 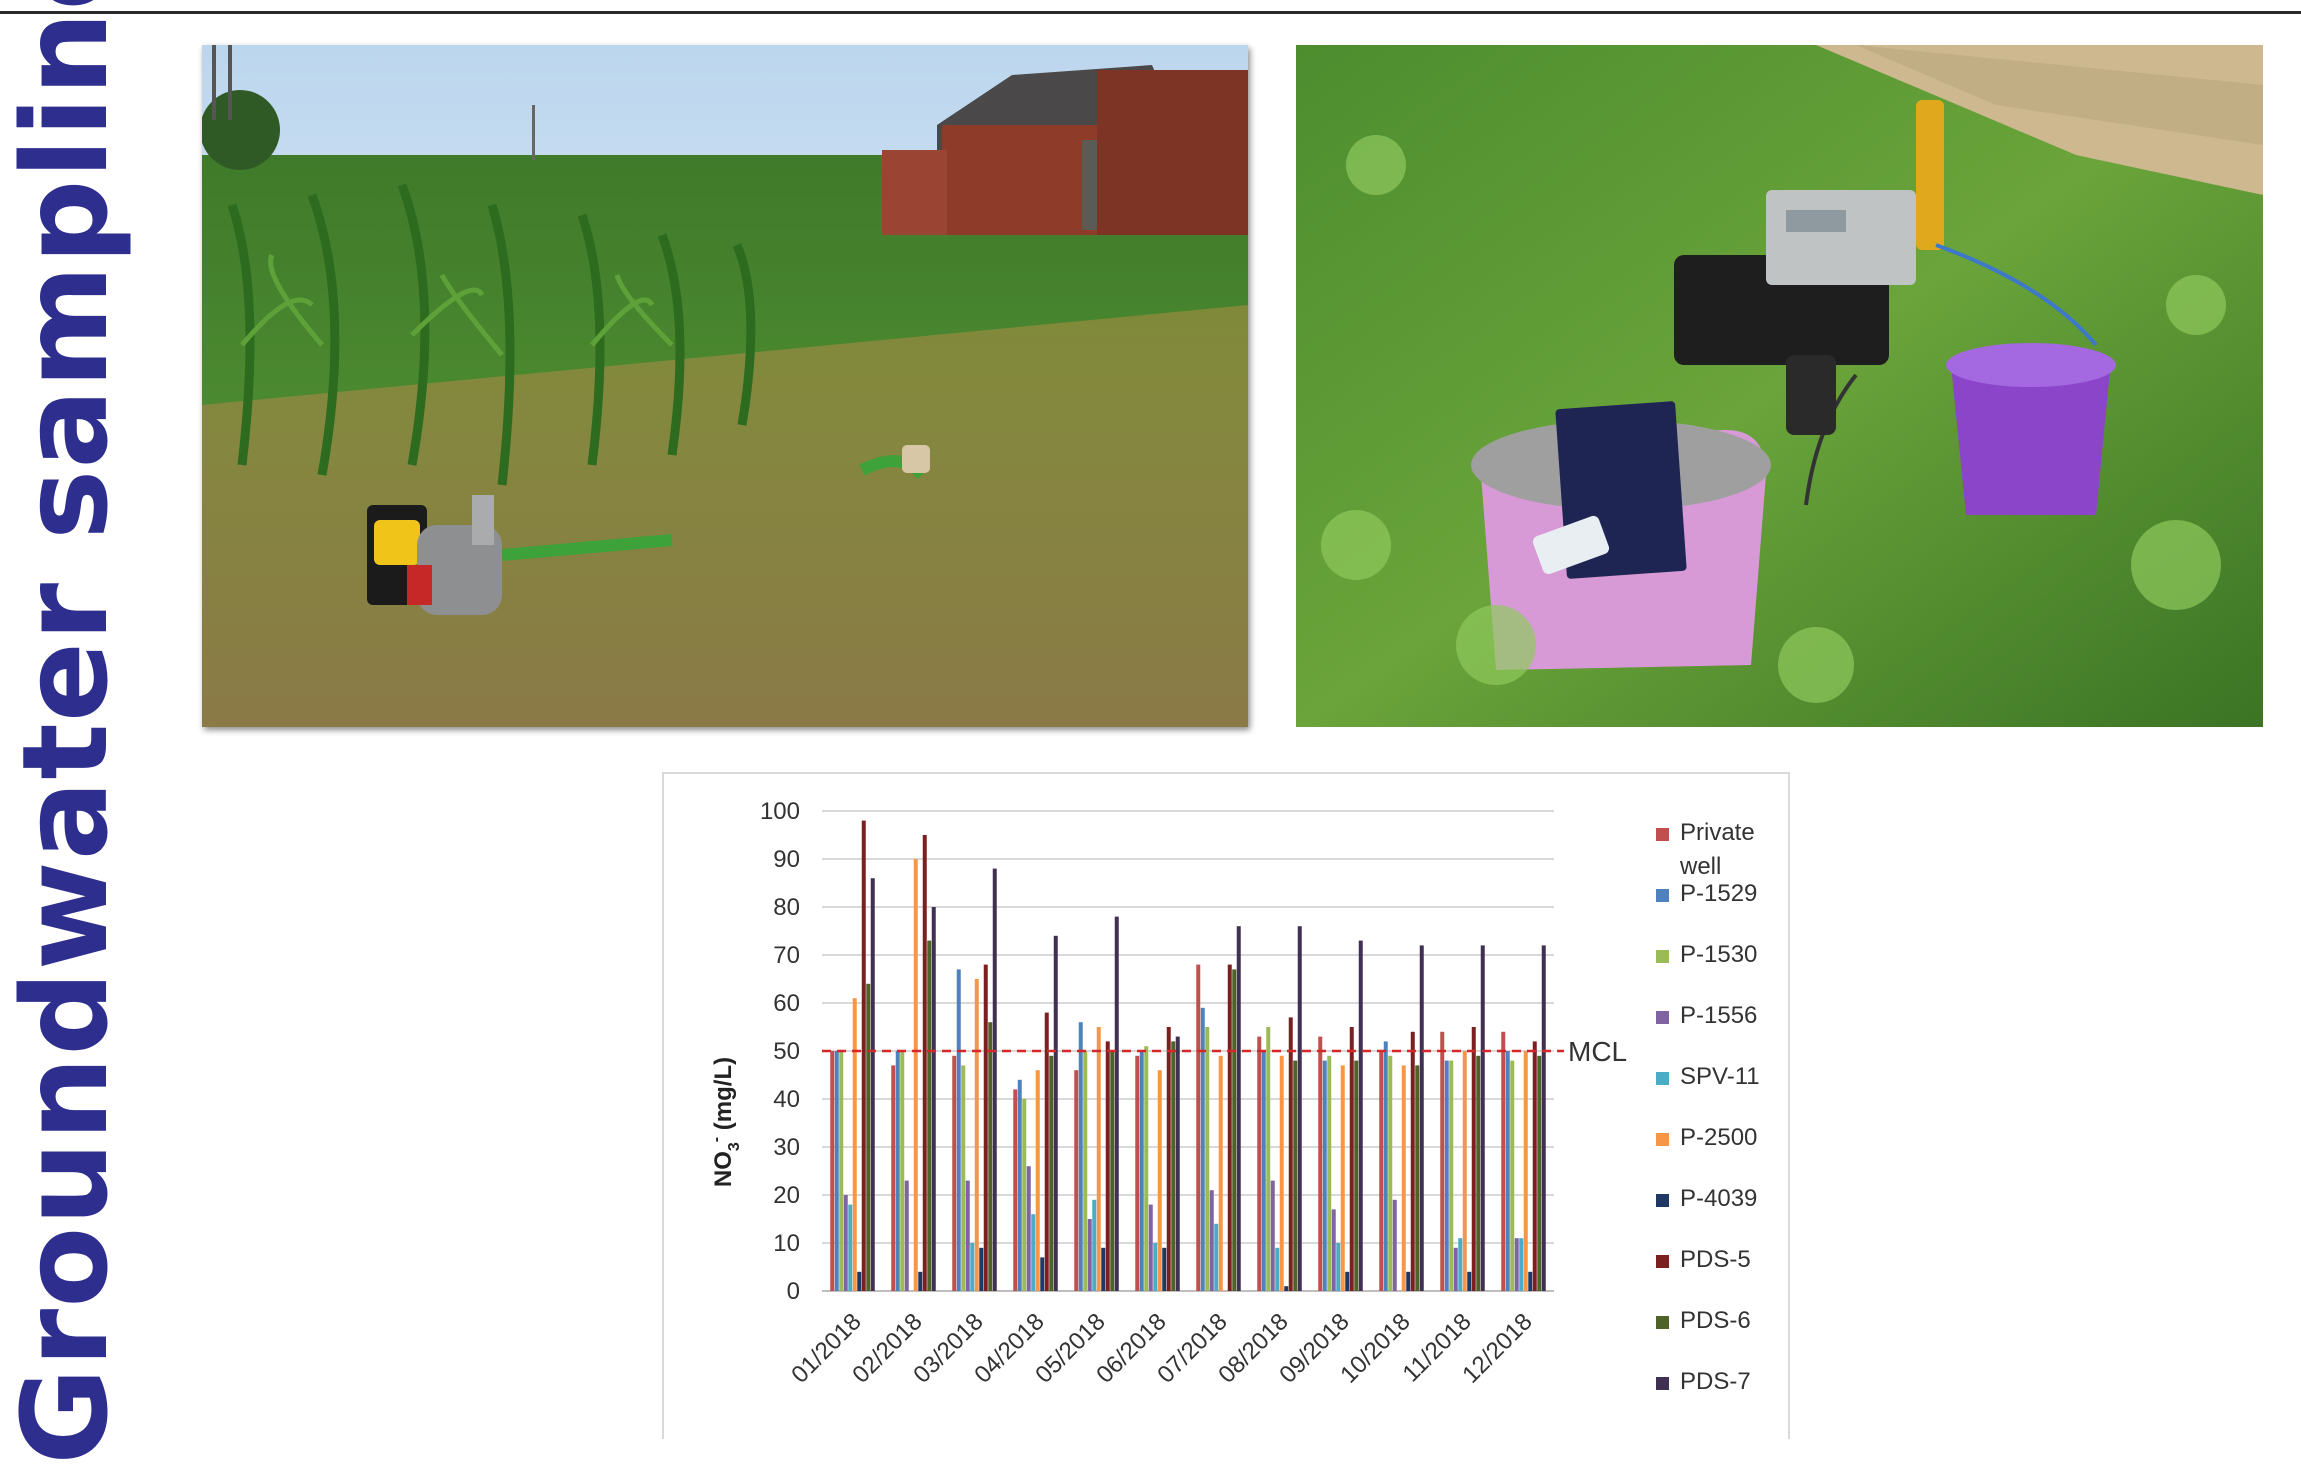 What do you see at coordinates (786, 1243) in the screenshot?
I see `y-tick-label: 10` at bounding box center [786, 1243].